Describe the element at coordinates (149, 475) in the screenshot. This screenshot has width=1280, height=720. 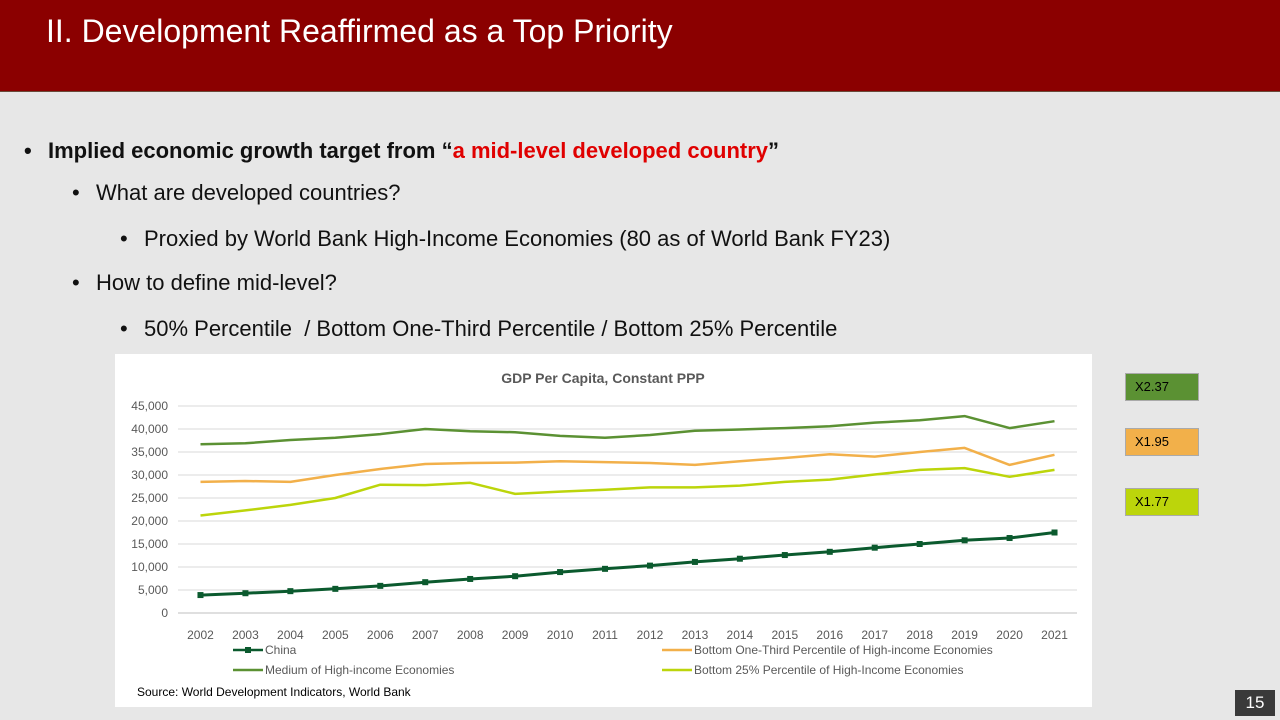
I see `y-tick-label: 30,000` at that location.